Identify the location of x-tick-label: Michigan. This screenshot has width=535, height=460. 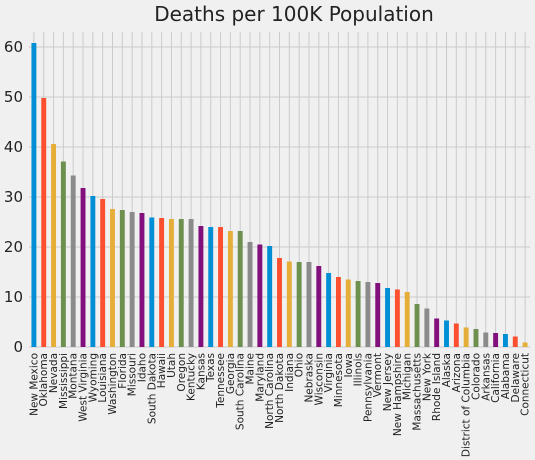
(408, 376).